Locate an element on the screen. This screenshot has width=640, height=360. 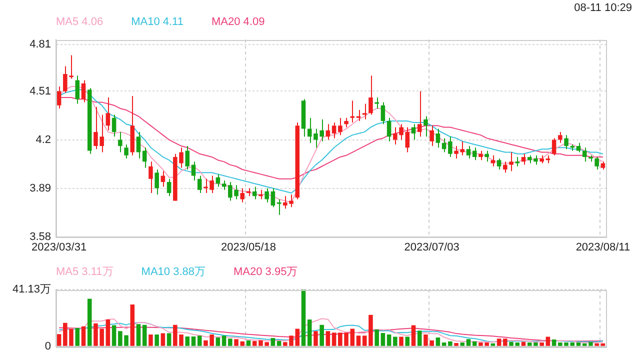
x-tick-label: 2023/07/03 is located at coordinates (432, 247).